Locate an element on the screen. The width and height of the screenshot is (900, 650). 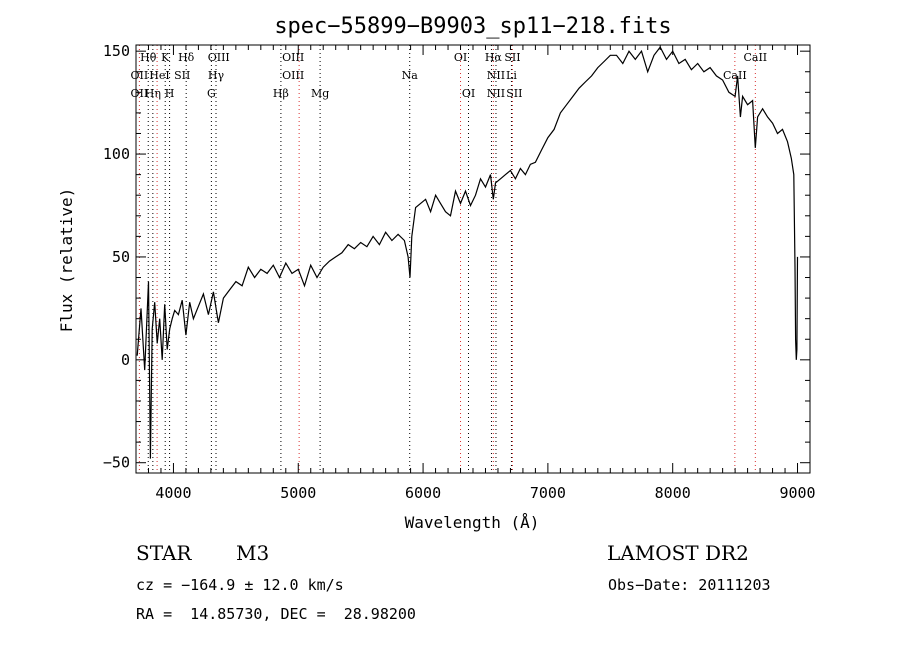
y-tick-label: 0 is located at coordinates (125, 360).